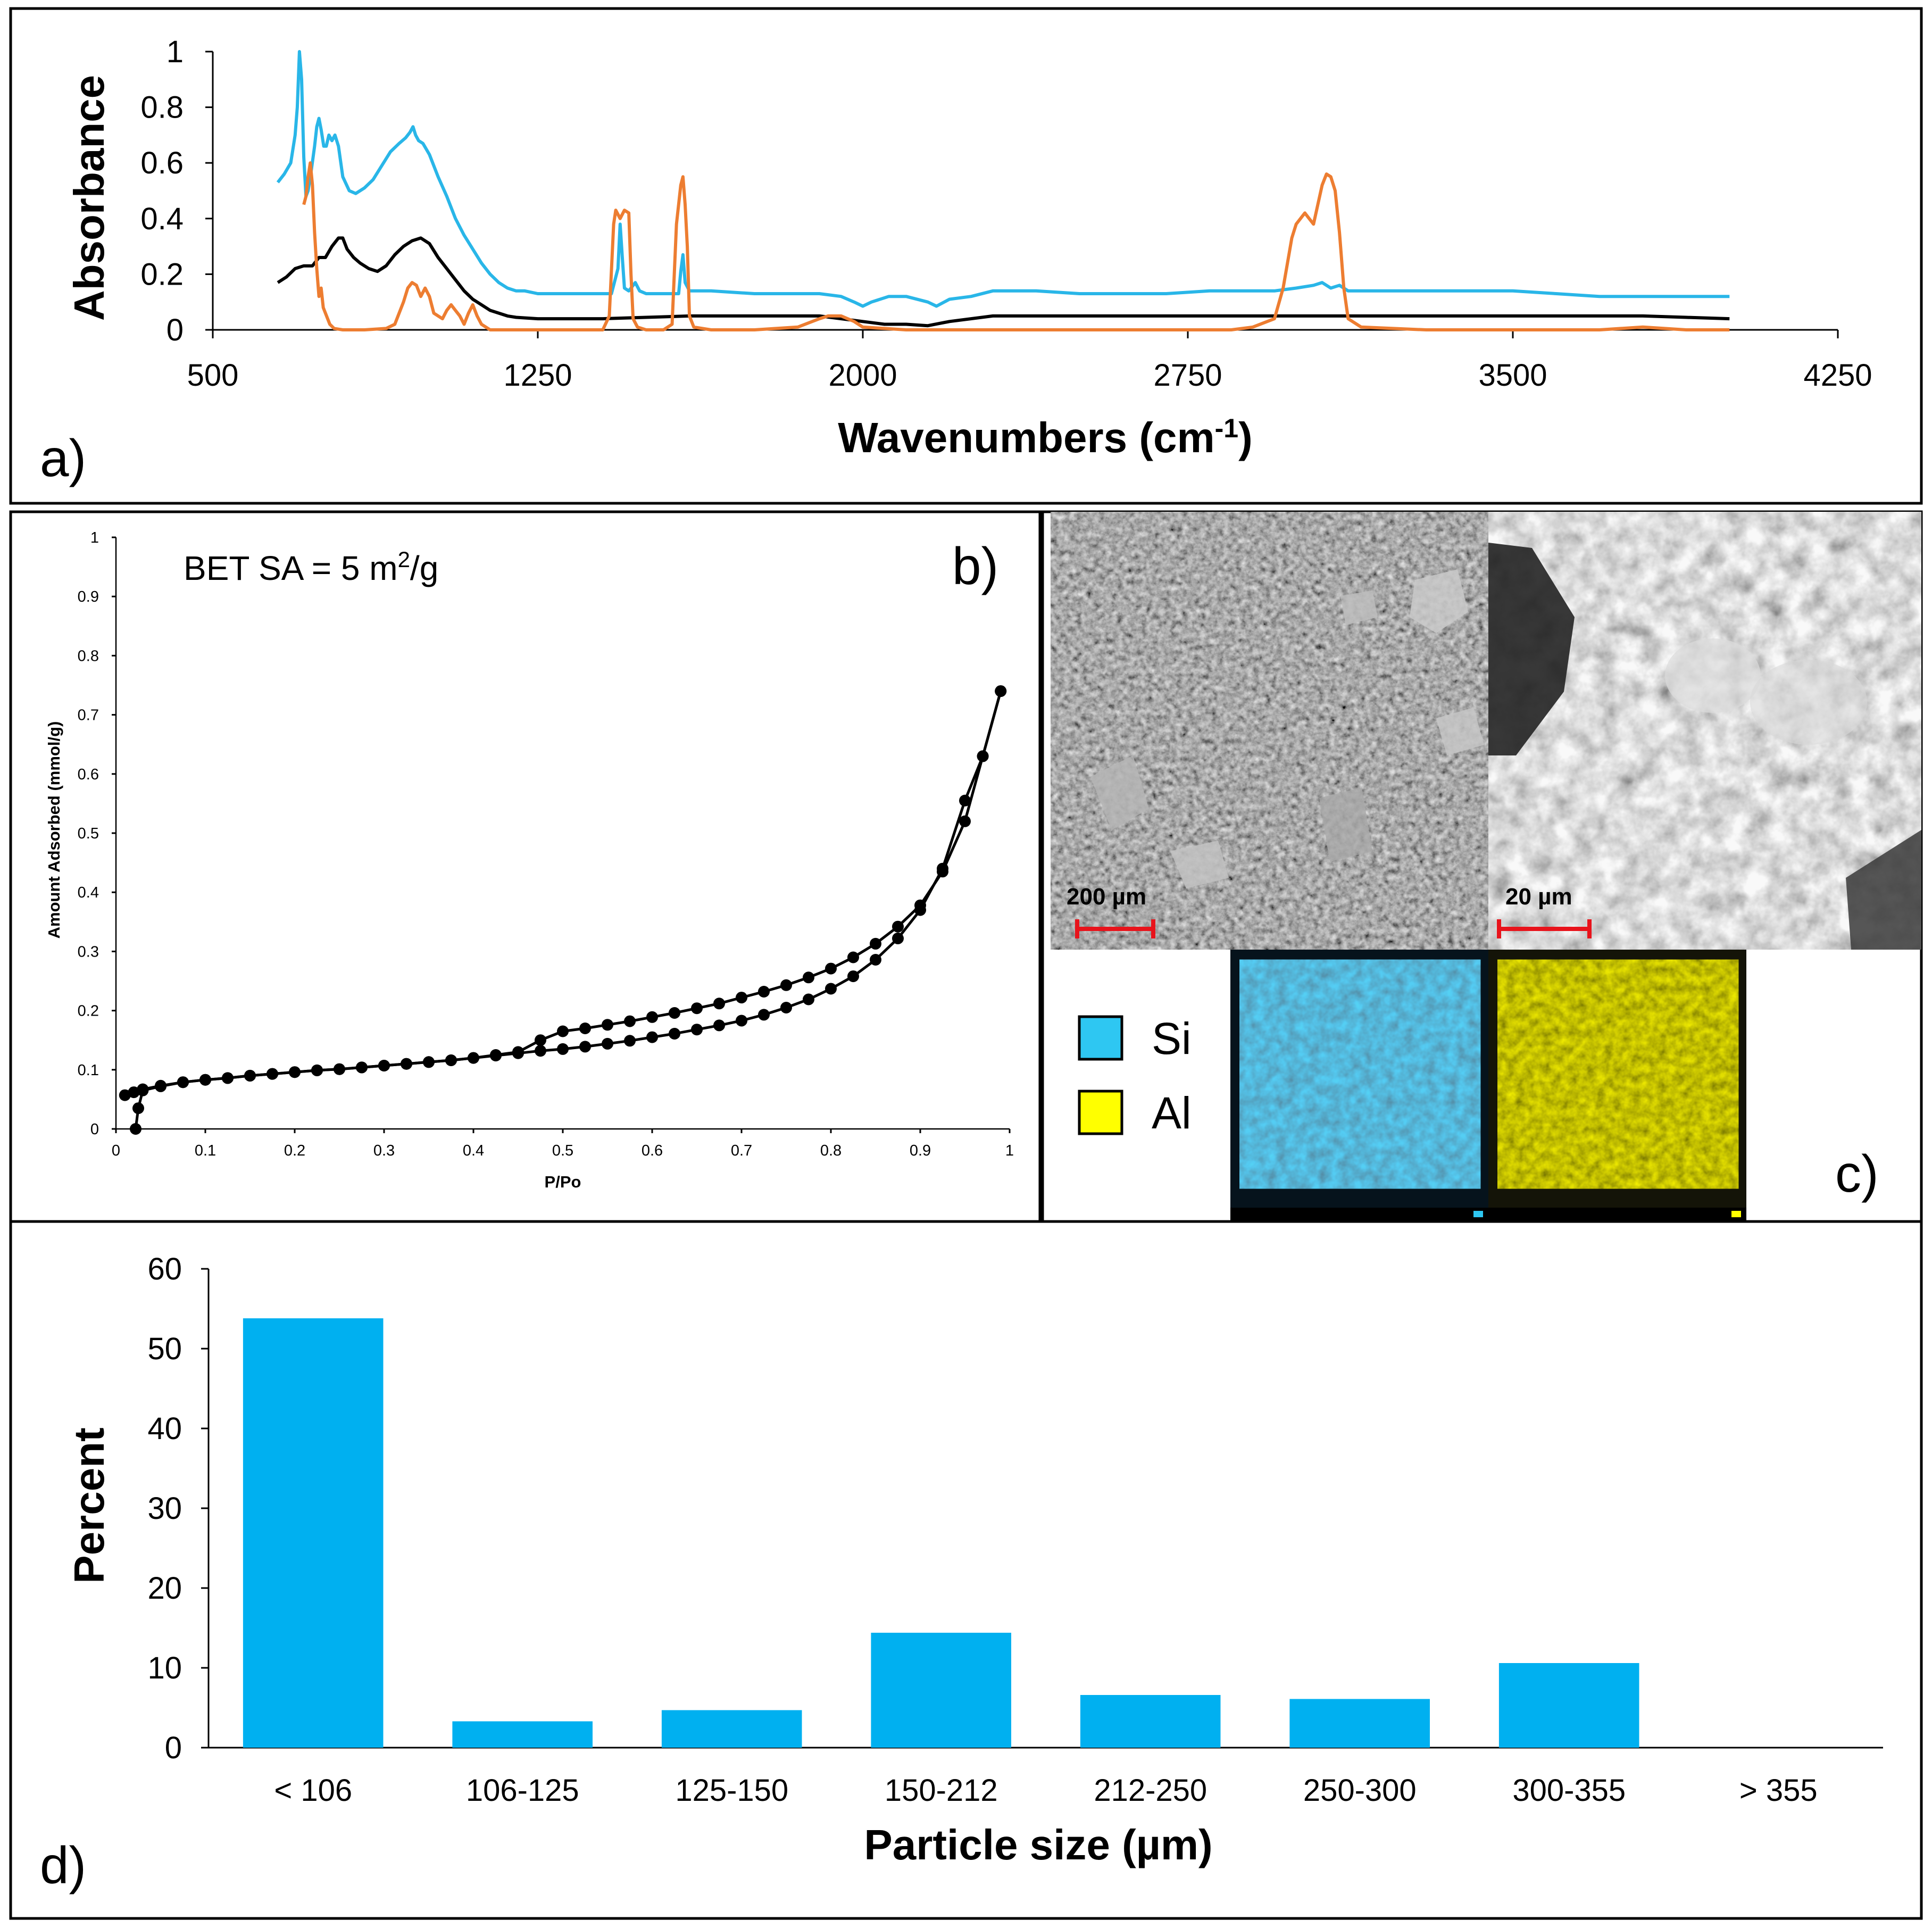  Describe the element at coordinates (1778, 1790) in the screenshot. I see `d-category-label: > 355` at that location.